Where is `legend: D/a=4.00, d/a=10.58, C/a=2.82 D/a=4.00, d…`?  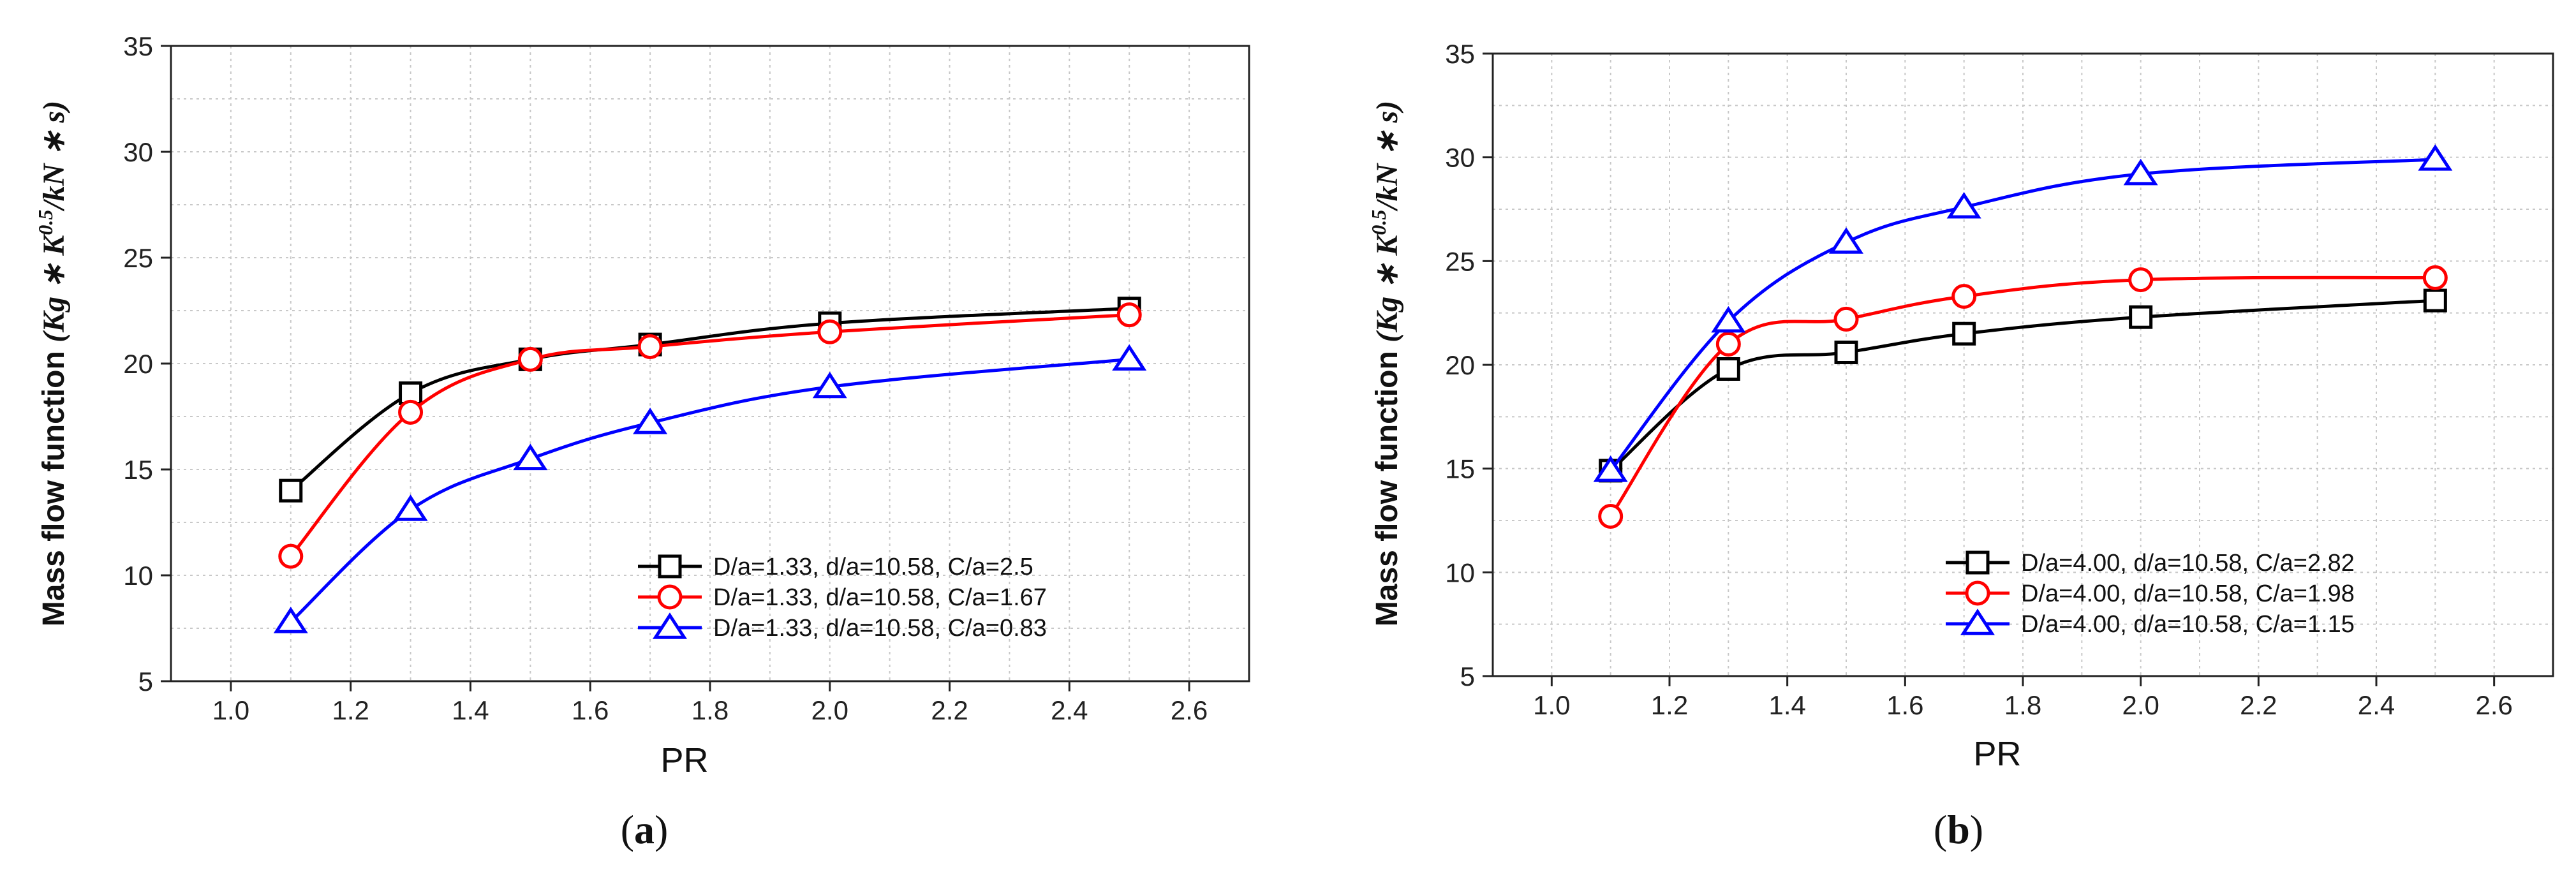
legend: D/a=4.00, d/a=10.58, C/a=2.82 D/a=4.00, d… is located at coordinates (2150, 594).